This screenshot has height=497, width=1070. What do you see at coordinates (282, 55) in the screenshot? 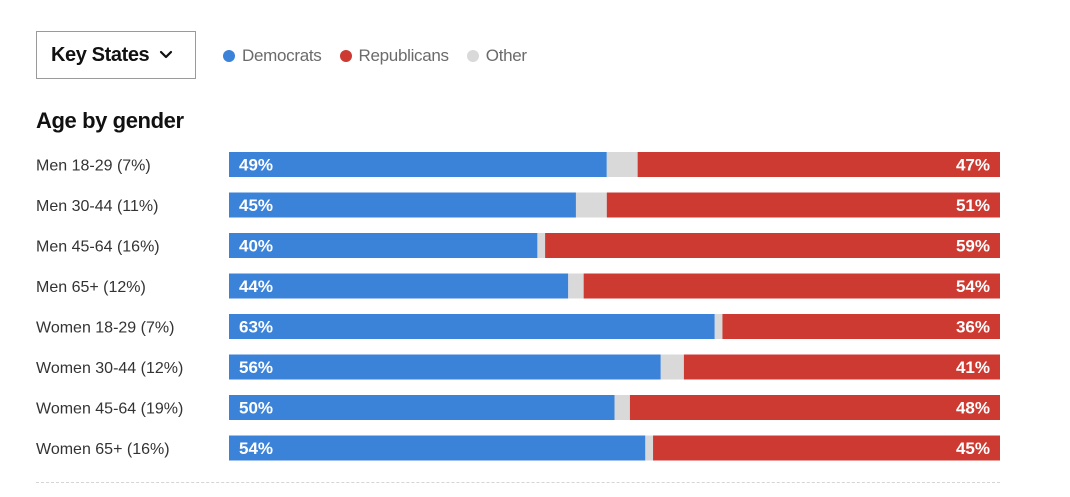
I see `legend-label-democrats: Democrats` at bounding box center [282, 55].